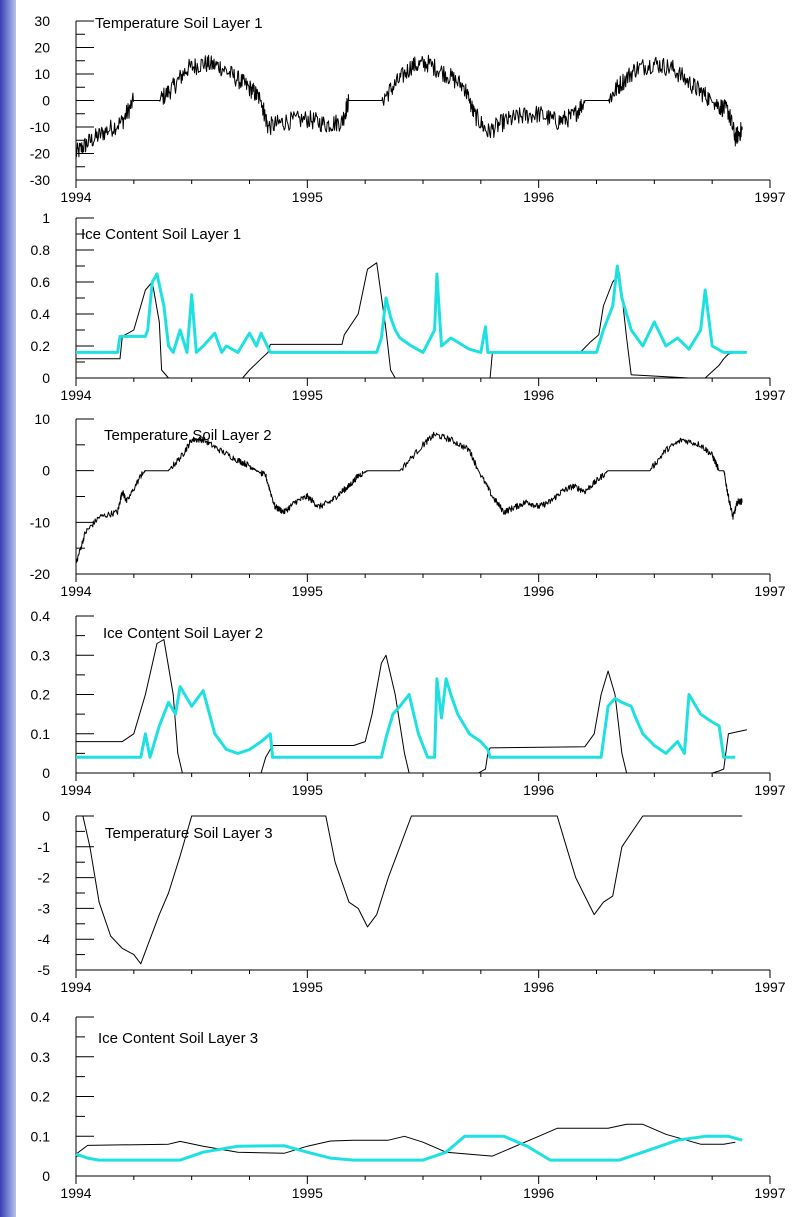 This screenshot has width=794, height=1217. I want to click on y-tick-label: -3, so click(44, 908).